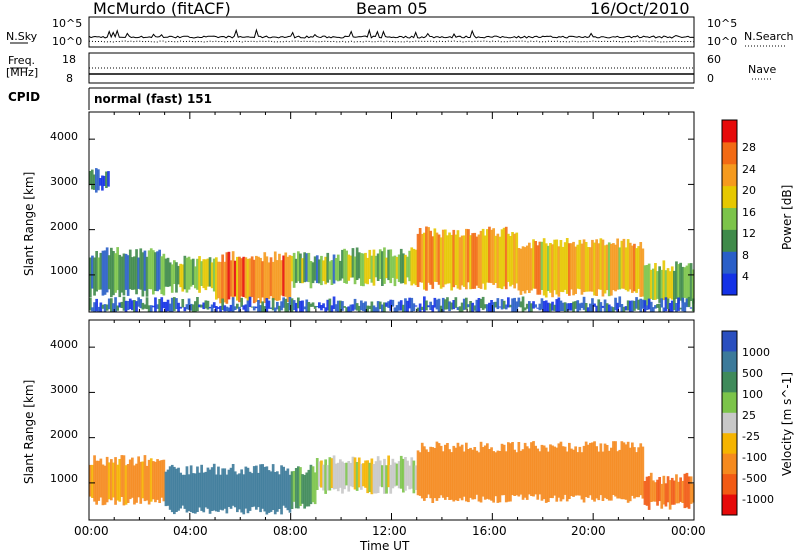  I want to click on velocity-cbar-tick-m25: -25, so click(751, 436).